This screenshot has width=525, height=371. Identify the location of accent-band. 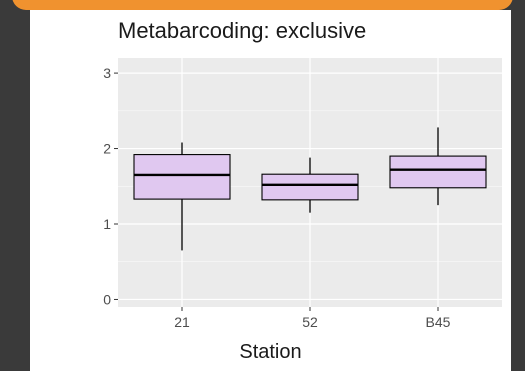
(262, 5).